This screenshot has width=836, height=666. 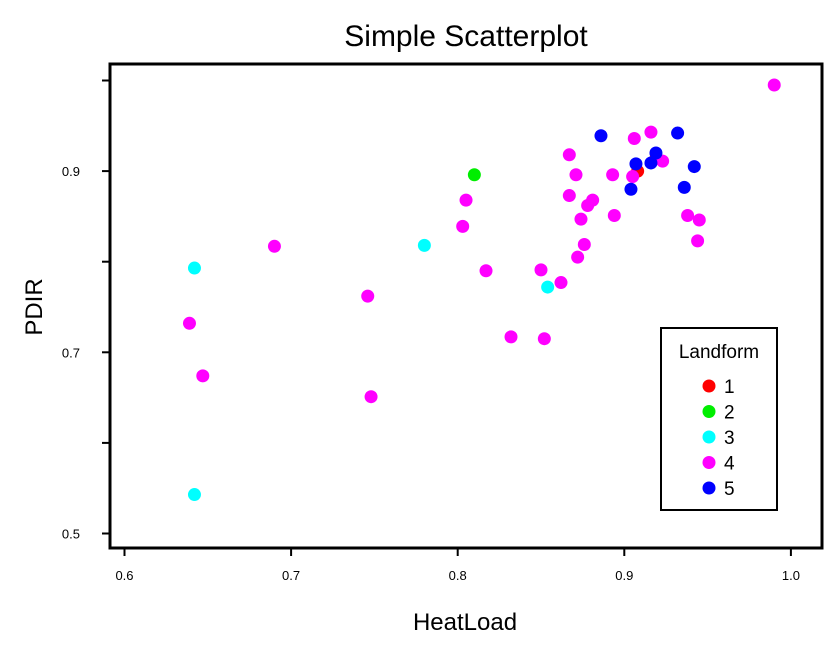 What do you see at coordinates (729, 413) in the screenshot?
I see `legend-label-2: 2` at bounding box center [729, 413].